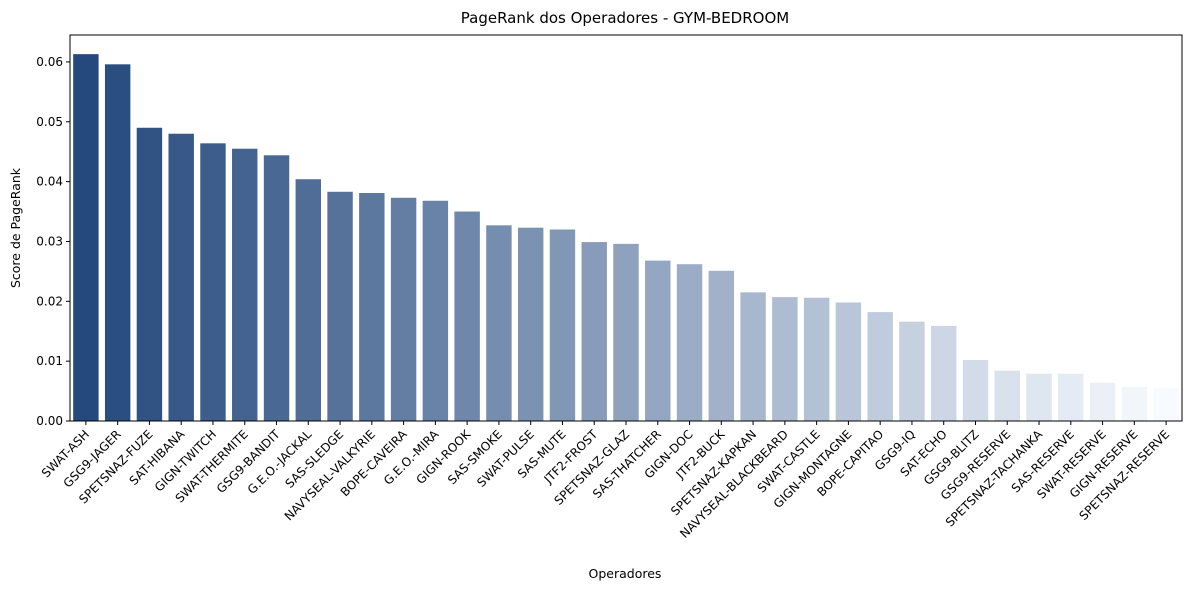 This screenshot has height=590, width=1189. I want to click on bar-sas-reserve, so click(1071, 397).